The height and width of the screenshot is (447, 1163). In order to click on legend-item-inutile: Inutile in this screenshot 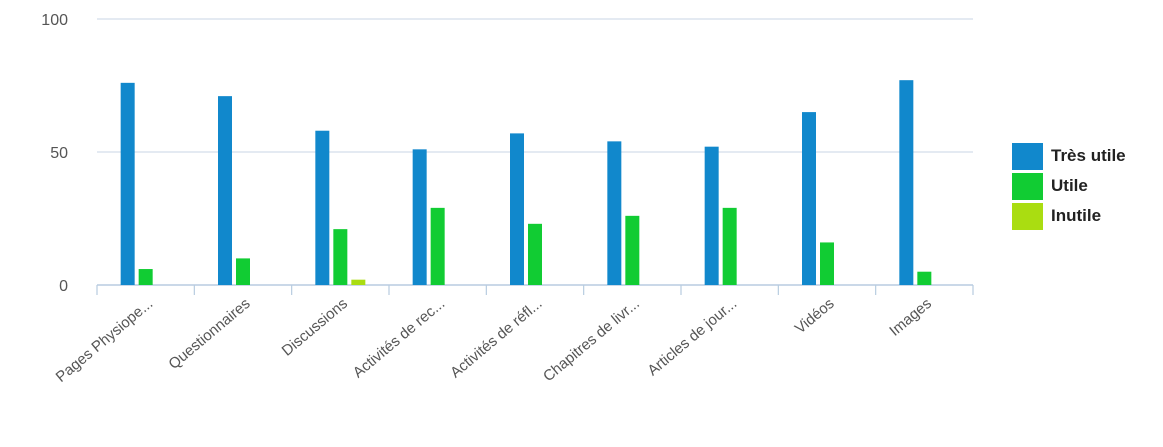, I will do `click(1069, 216)`.